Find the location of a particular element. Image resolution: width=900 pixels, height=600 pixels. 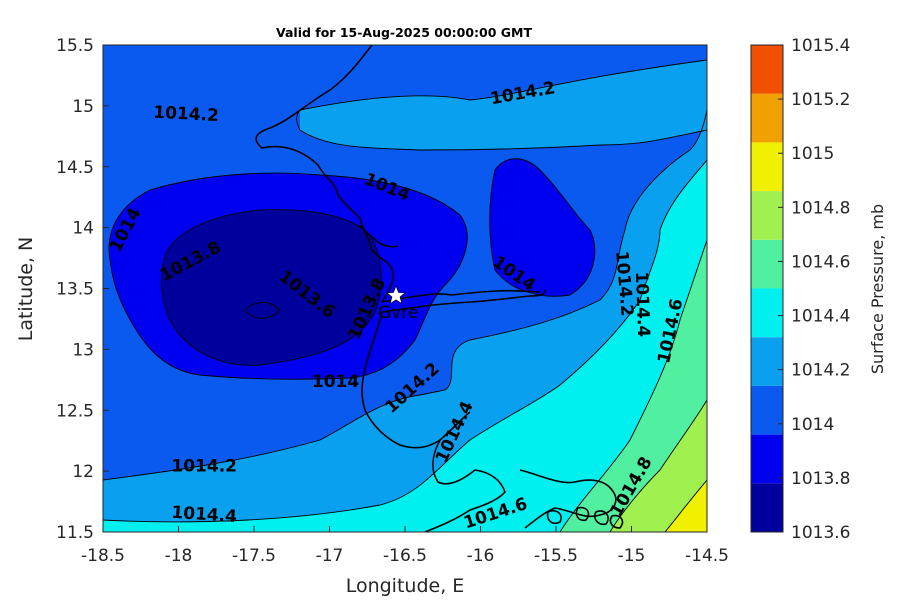

x-axis-ticks: -18.5 -18 -17.5 -17 -16.5 -16 -15.5 -15 -14.5 is located at coordinates (405, 546).